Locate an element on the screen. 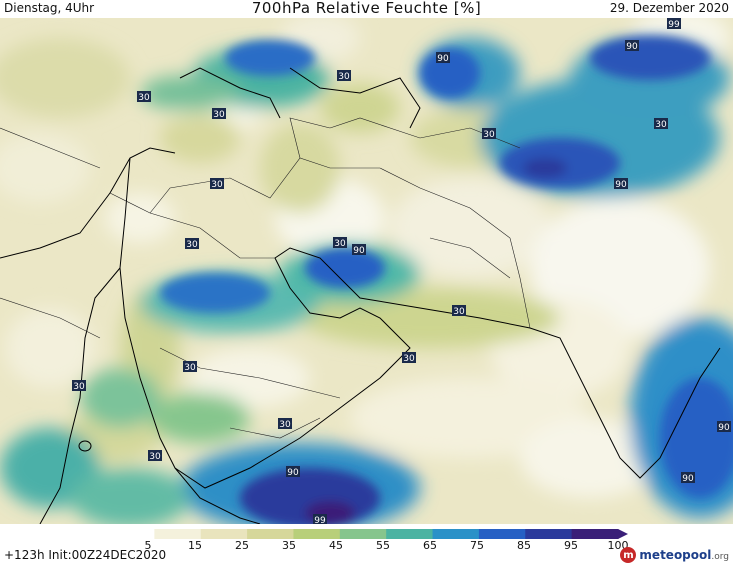 The height and width of the screenshot is (566, 733). map-title: 700hPa Relative Feuchte [%] is located at coordinates (366, 8).